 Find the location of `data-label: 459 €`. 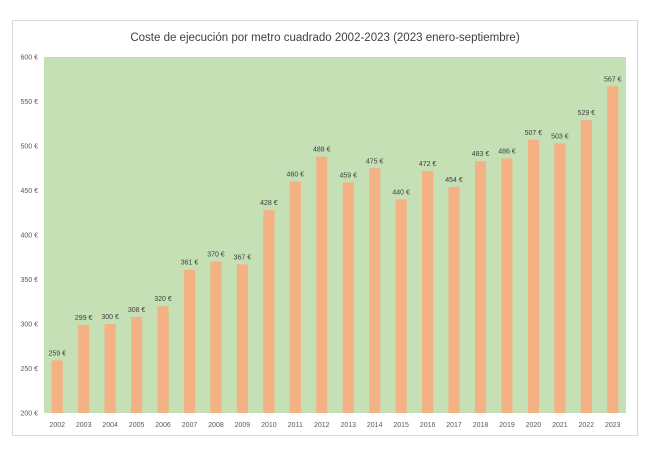

data-label: 459 € is located at coordinates (348, 175).